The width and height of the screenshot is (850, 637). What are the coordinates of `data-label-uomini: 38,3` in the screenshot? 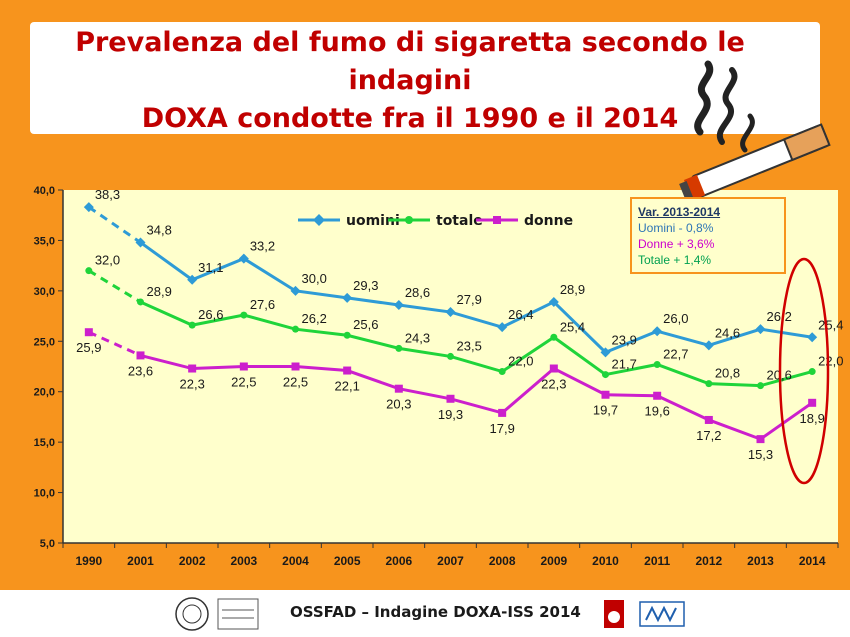 It's located at (107, 194).